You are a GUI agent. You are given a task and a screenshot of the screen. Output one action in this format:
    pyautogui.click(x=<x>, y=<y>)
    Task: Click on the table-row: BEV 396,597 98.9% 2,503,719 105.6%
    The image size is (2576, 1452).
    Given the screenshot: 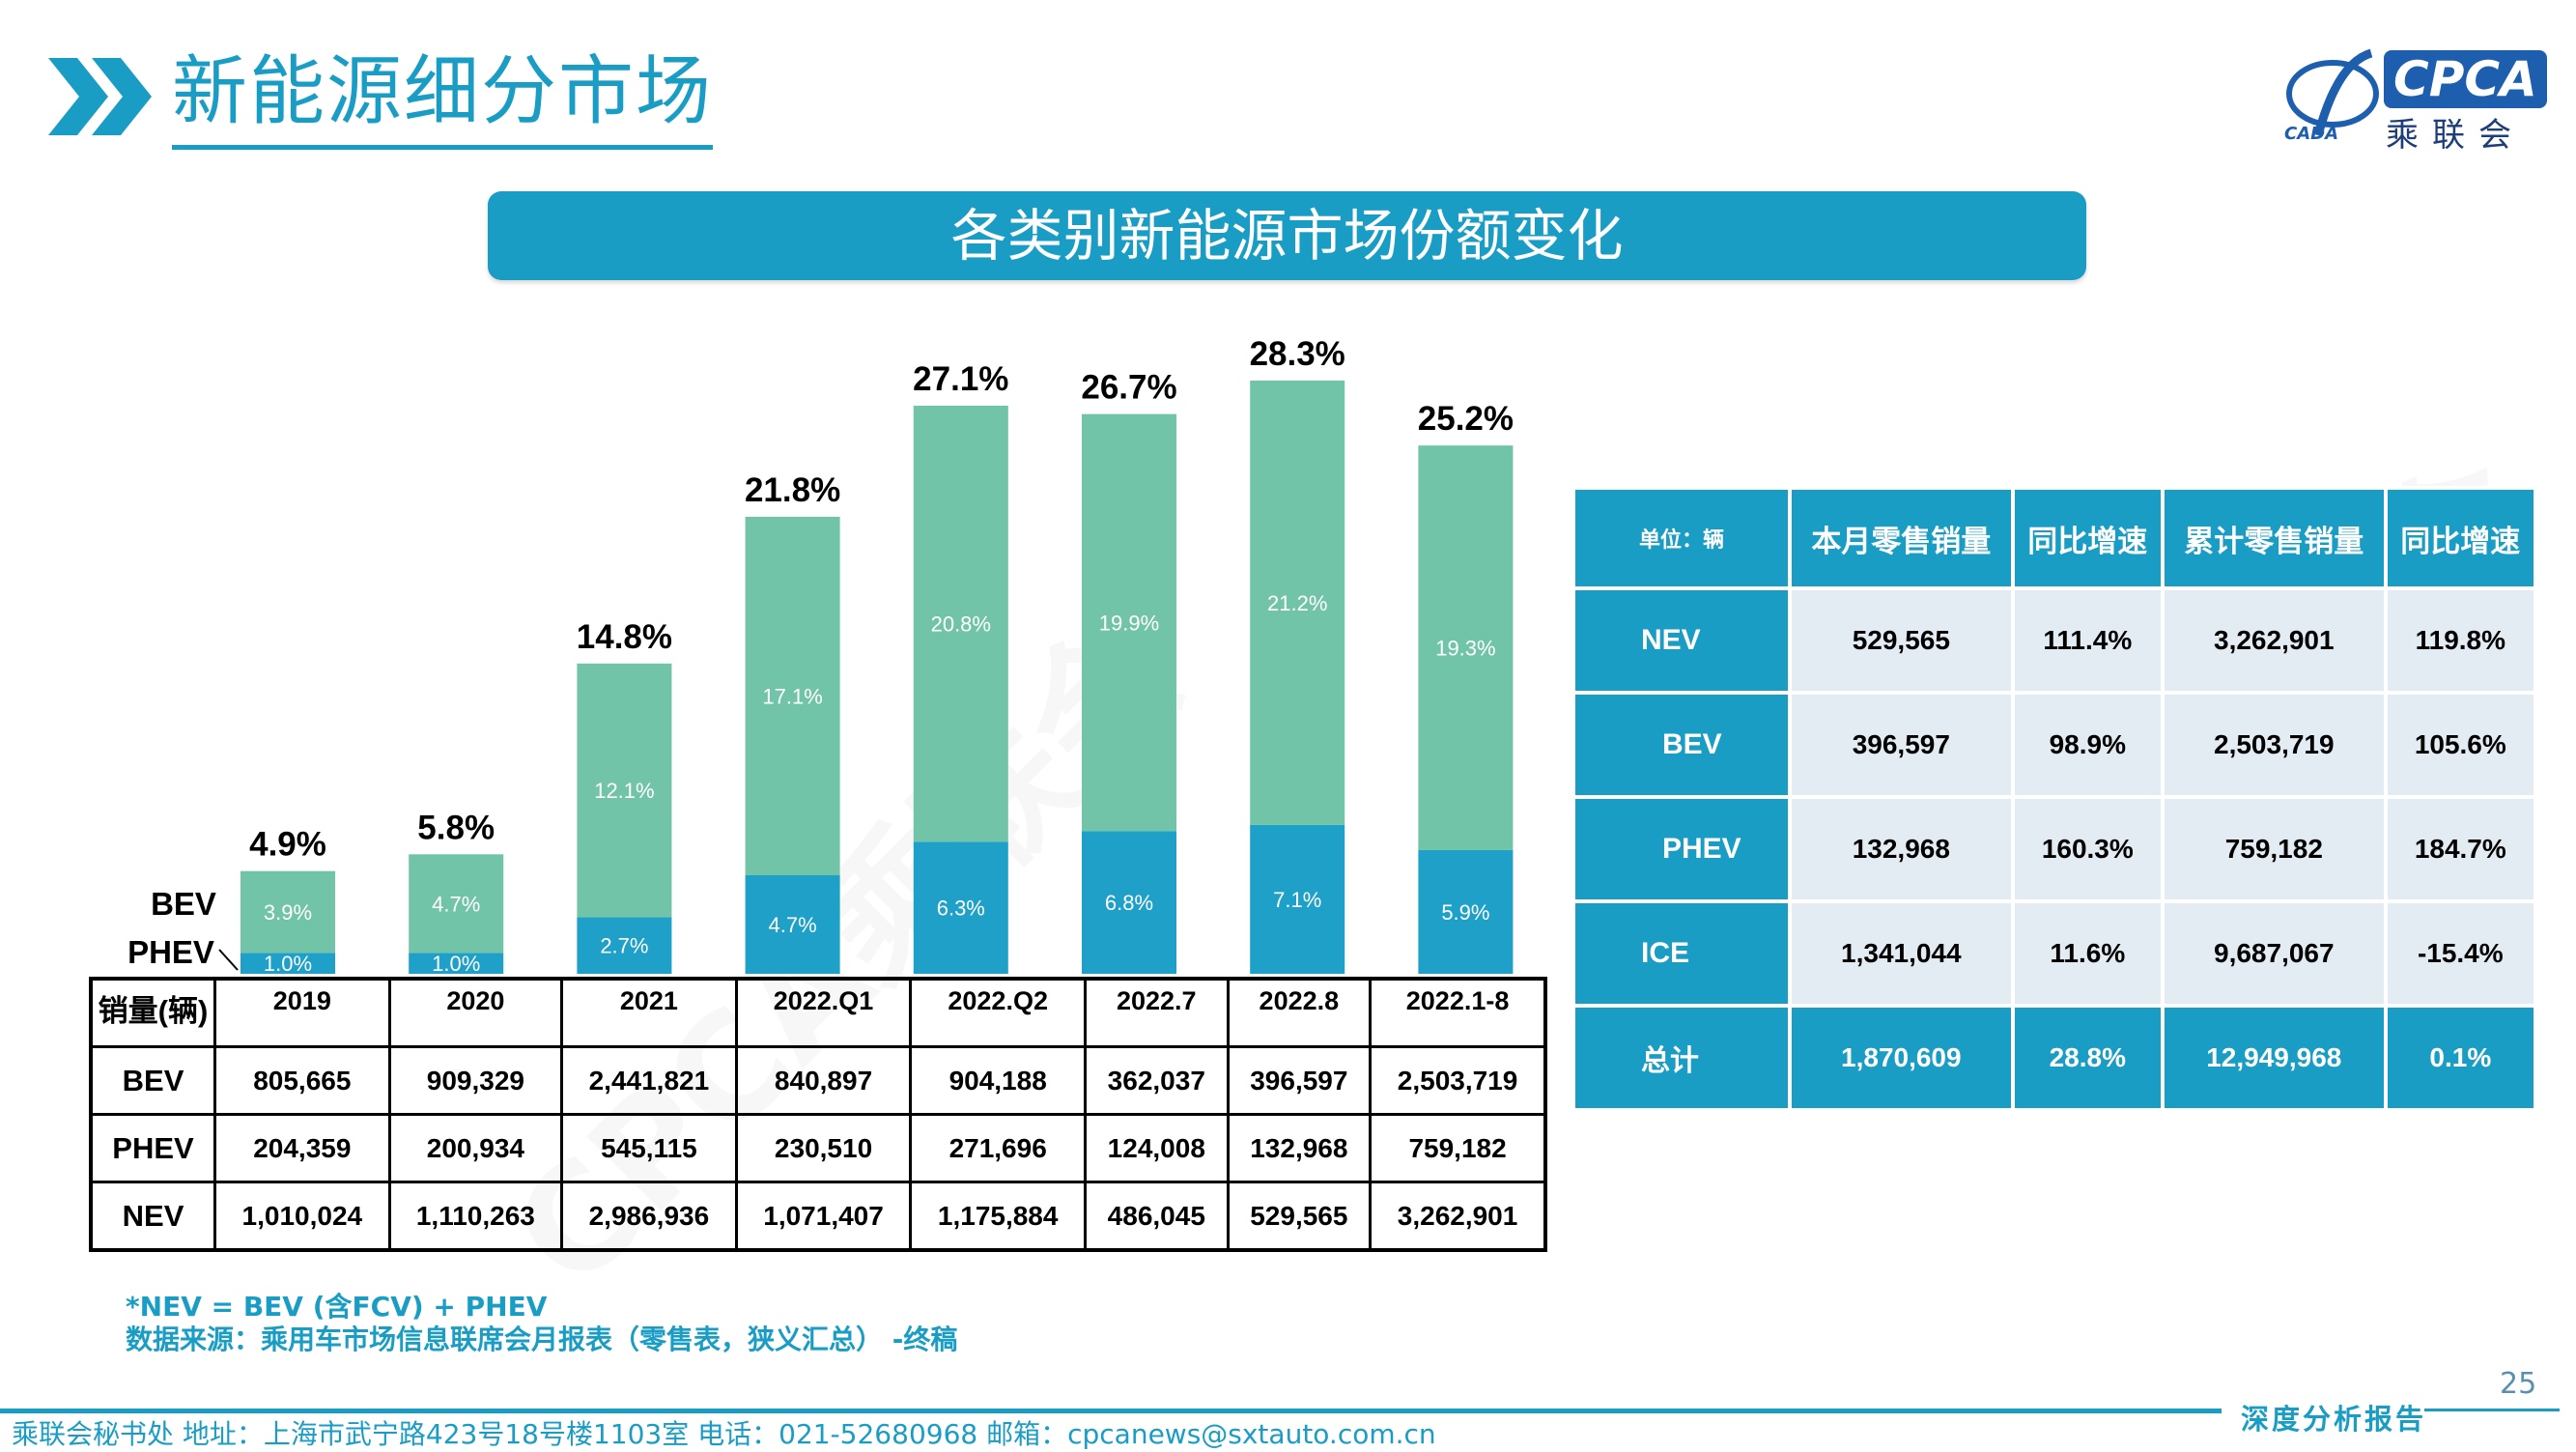 What is the action you would take?
    pyautogui.click(x=2054, y=745)
    